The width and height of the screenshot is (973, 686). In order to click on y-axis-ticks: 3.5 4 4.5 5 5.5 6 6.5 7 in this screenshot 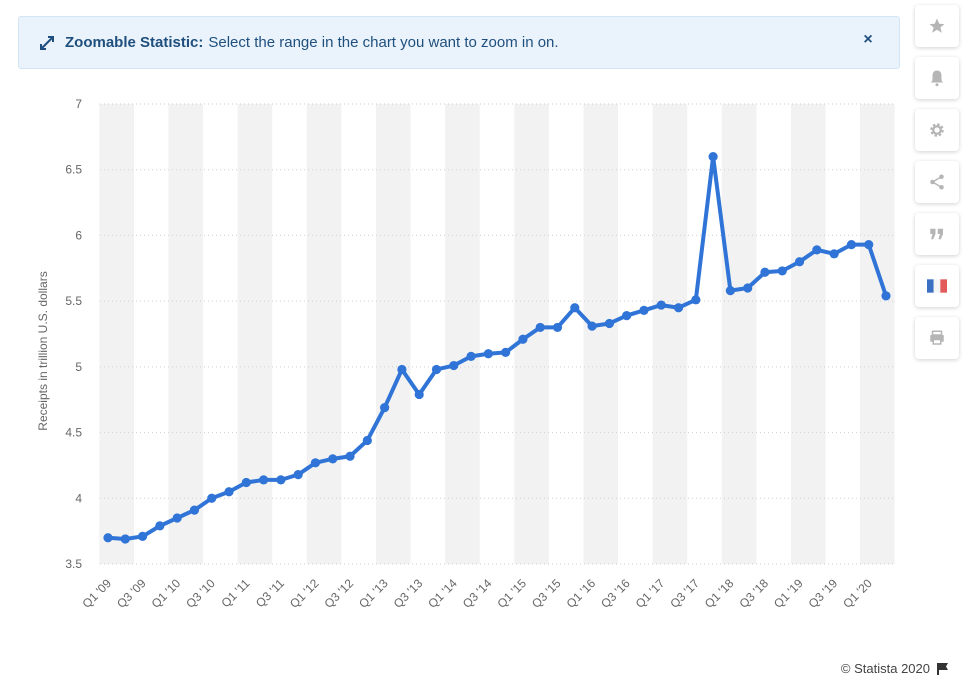, I will do `click(73, 334)`.